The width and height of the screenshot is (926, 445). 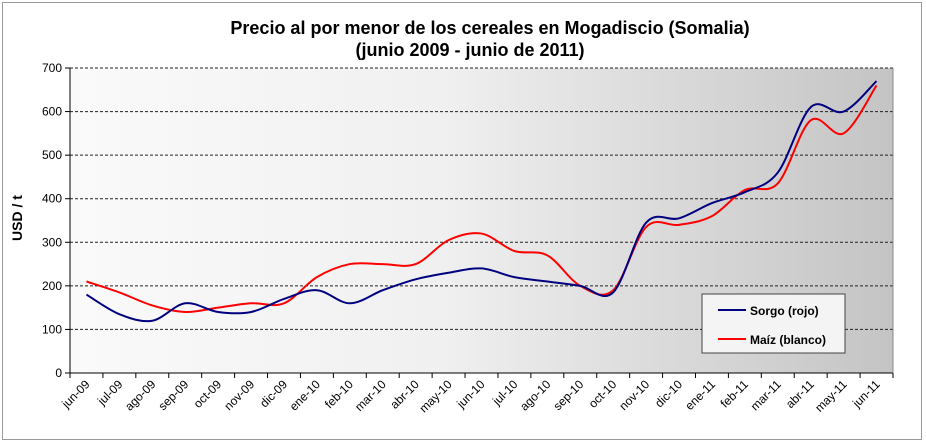 I want to click on x-tick-label: feb-11, so click(x=735, y=394).